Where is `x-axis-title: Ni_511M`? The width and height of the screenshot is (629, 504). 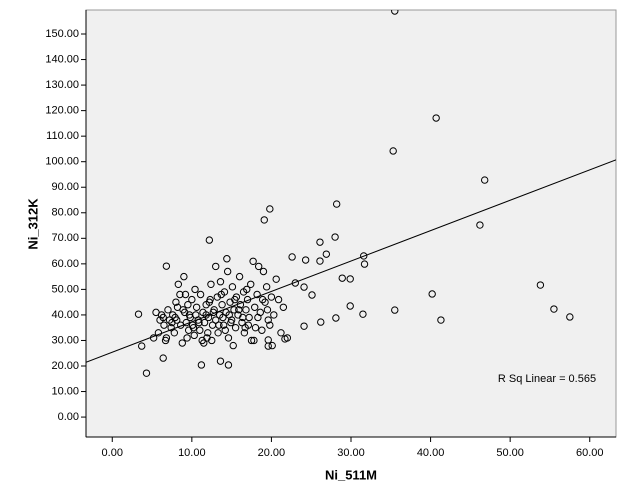 x-axis-title: Ni_511M is located at coordinates (351, 474).